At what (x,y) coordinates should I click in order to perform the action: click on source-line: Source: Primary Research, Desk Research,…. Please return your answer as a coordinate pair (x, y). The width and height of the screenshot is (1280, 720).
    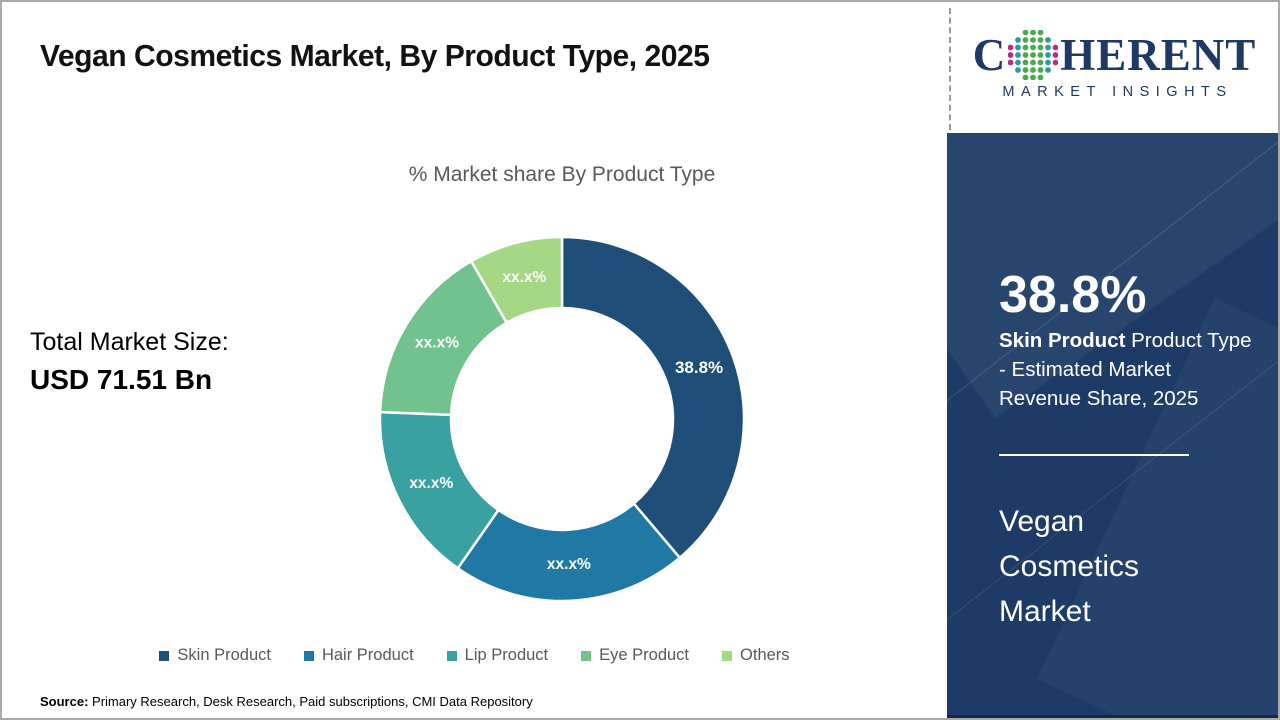
    Looking at the image, I should click on (286, 701).